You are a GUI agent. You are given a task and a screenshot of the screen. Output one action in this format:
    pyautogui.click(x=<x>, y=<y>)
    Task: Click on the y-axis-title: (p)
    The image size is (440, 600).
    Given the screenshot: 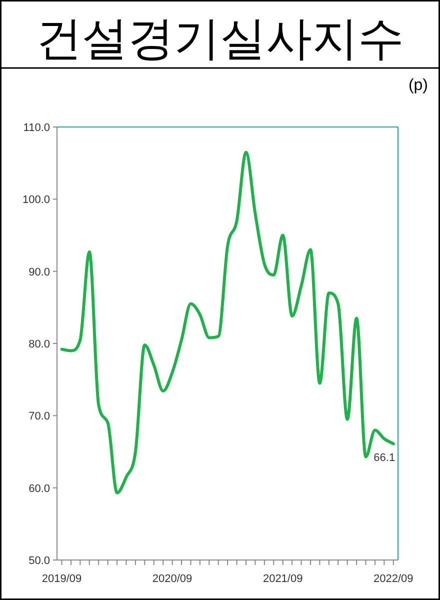 What is the action you would take?
    pyautogui.click(x=418, y=85)
    